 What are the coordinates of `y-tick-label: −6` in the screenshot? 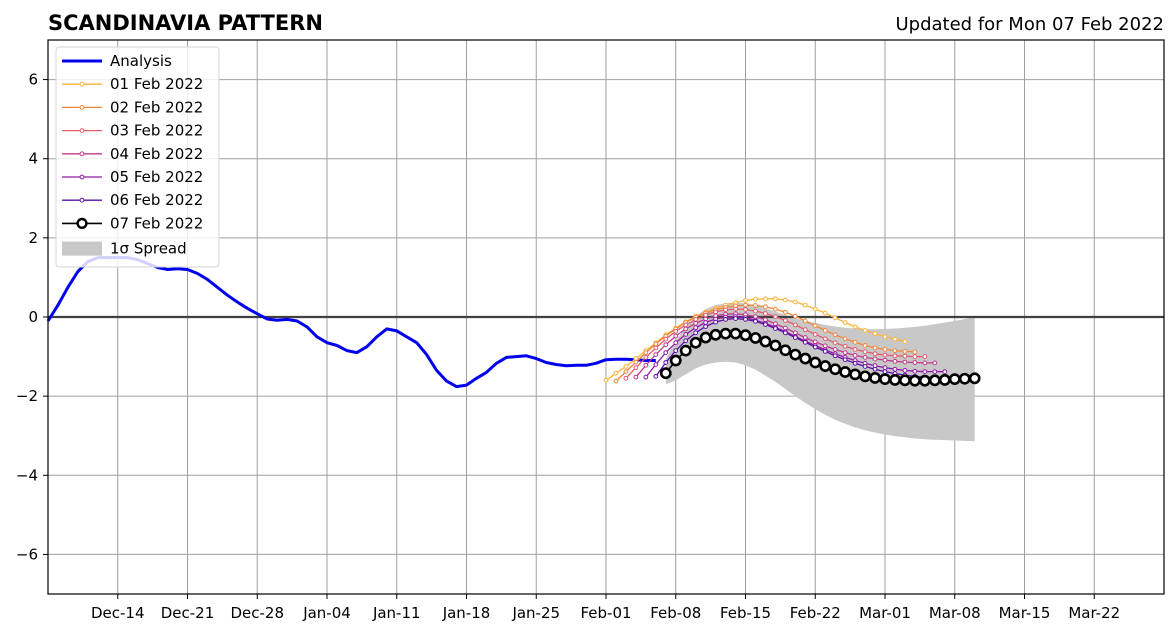 It's located at (27, 554).